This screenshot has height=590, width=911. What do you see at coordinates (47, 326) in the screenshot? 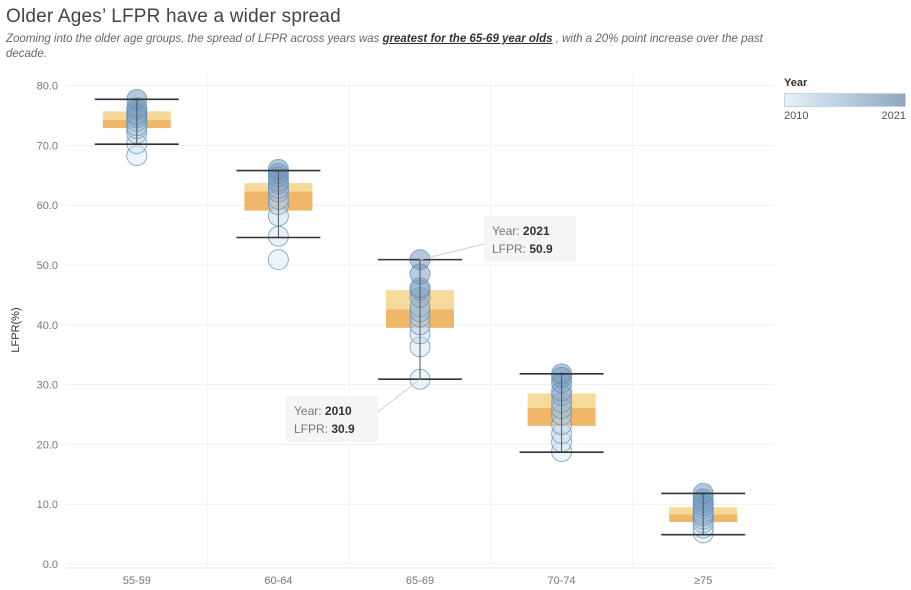
I see `y-tick-label: 40.0` at bounding box center [47, 326].